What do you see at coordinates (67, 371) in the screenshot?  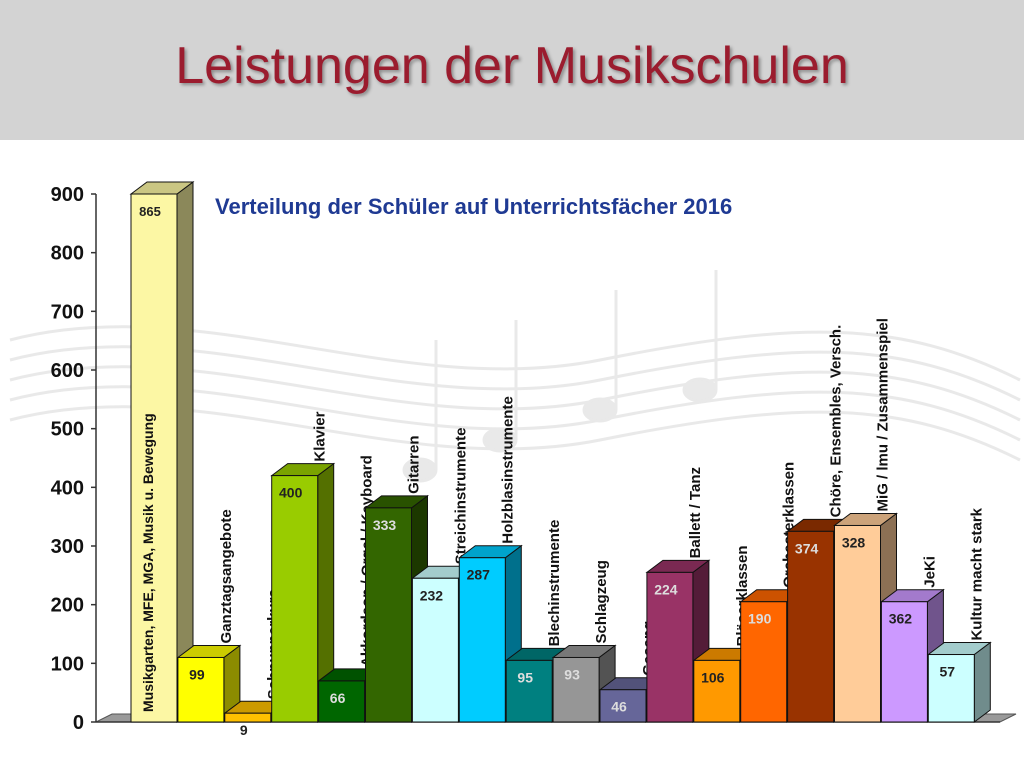 I see `y-tick-label: 600` at bounding box center [67, 371].